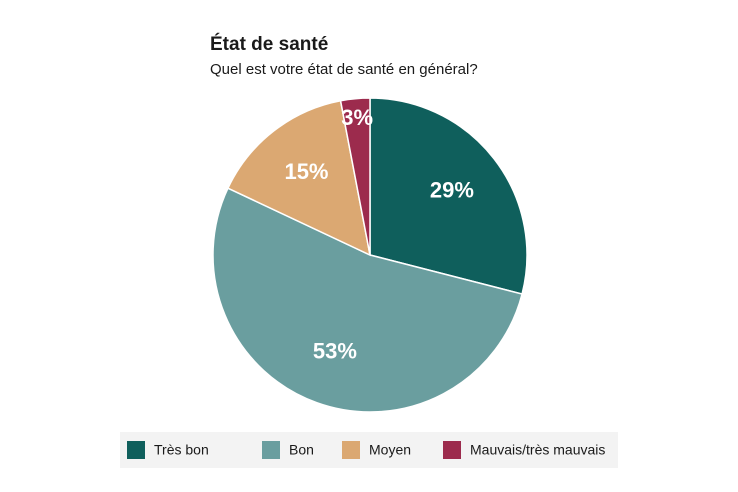 This screenshot has height=492, width=738. I want to click on legend-label: Moyen, so click(390, 450).